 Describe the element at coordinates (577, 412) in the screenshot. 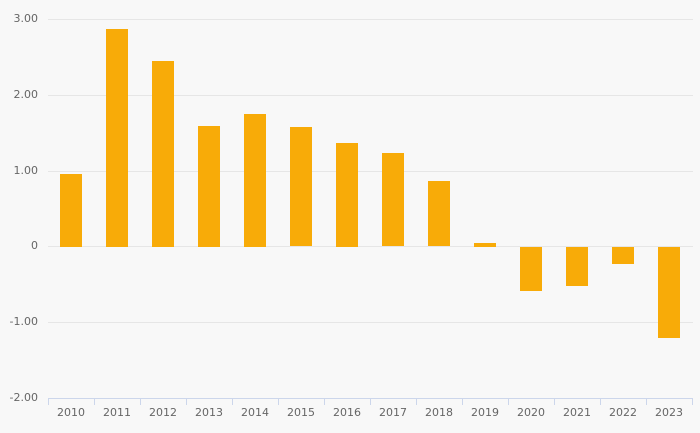

I see `x-axis-label: 2021` at that location.